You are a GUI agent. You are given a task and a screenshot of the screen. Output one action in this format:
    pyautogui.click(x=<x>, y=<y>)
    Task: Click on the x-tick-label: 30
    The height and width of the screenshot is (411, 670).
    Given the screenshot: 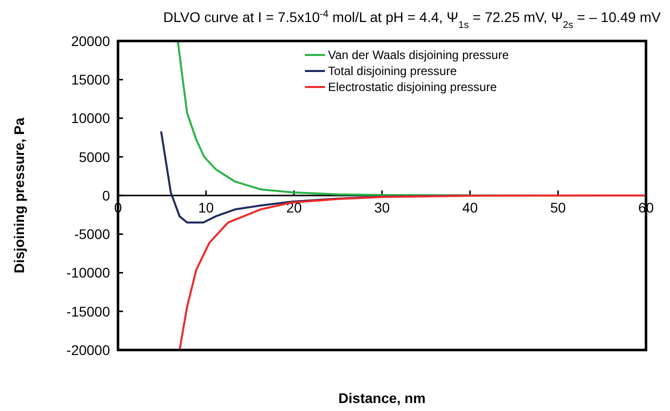 What is the action you would take?
    pyautogui.click(x=382, y=208)
    